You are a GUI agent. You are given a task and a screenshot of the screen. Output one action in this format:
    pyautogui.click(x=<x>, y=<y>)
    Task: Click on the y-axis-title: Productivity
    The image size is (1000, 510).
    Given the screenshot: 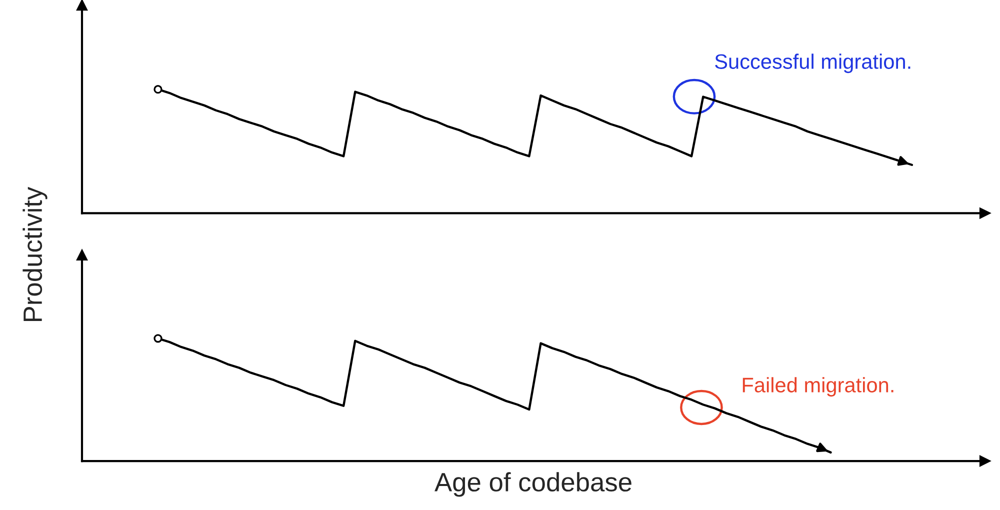 What is the action you would take?
    pyautogui.click(x=35, y=254)
    